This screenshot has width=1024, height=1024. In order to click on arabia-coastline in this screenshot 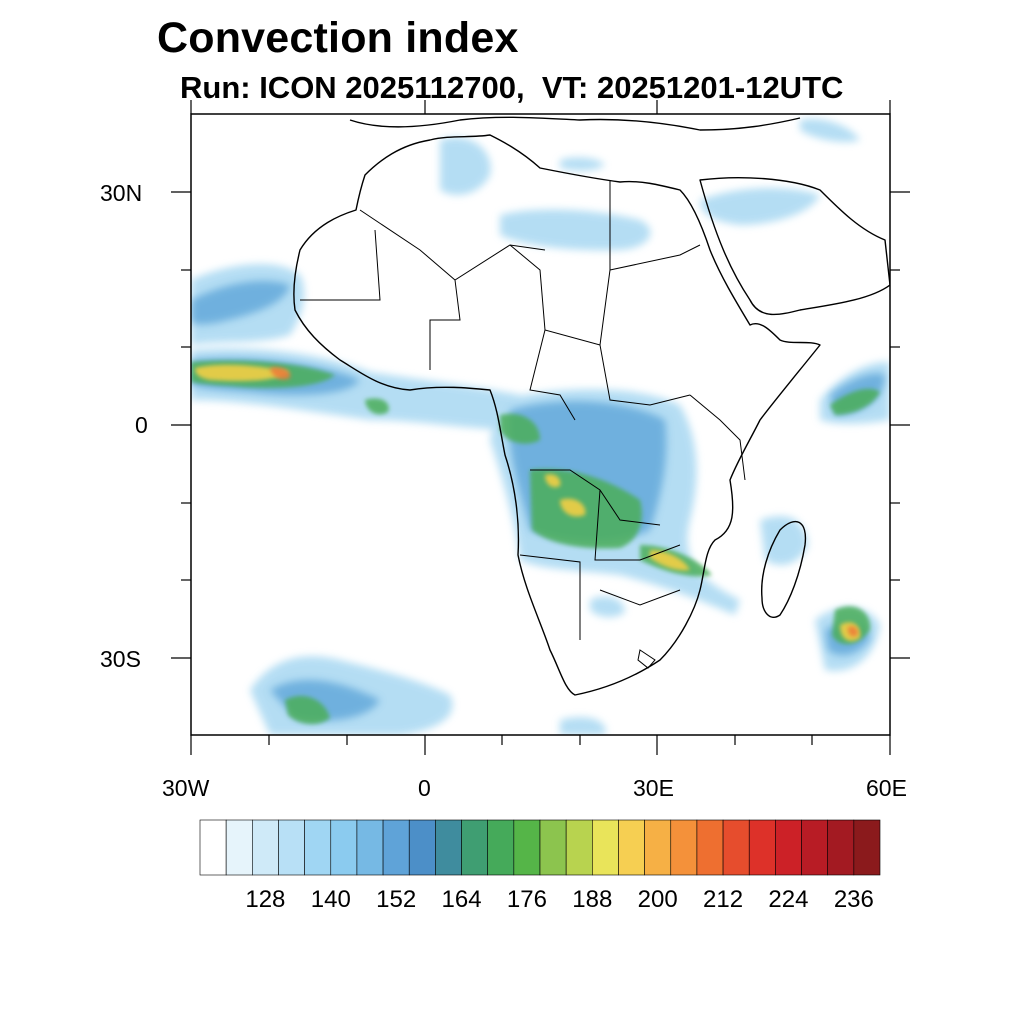, I will do `click(794, 246)`.